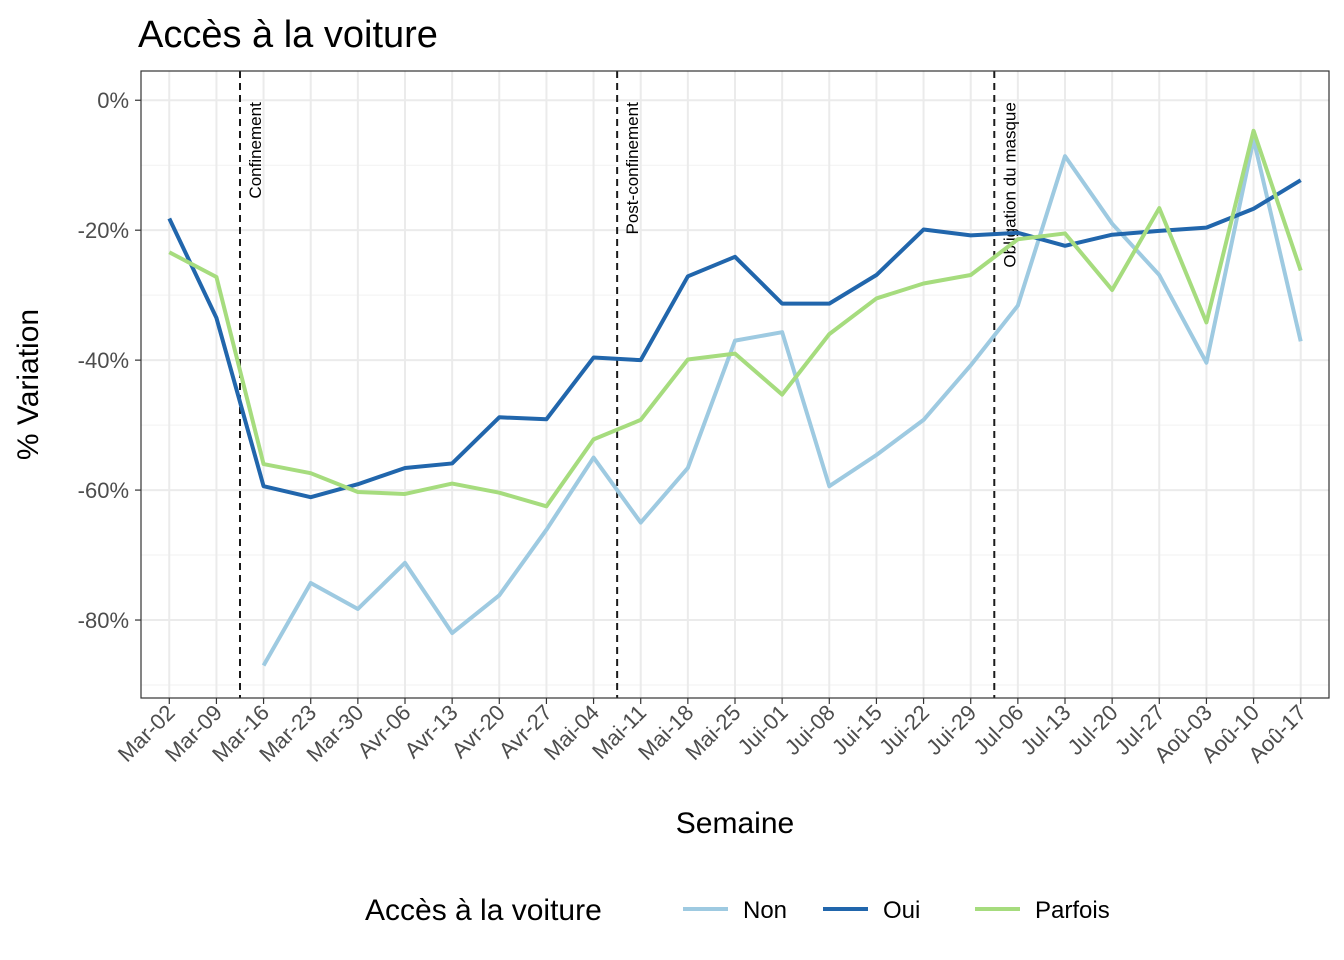 This screenshot has height=960, width=1344. I want to click on chart-title: Accès à la voiture, so click(288, 35).